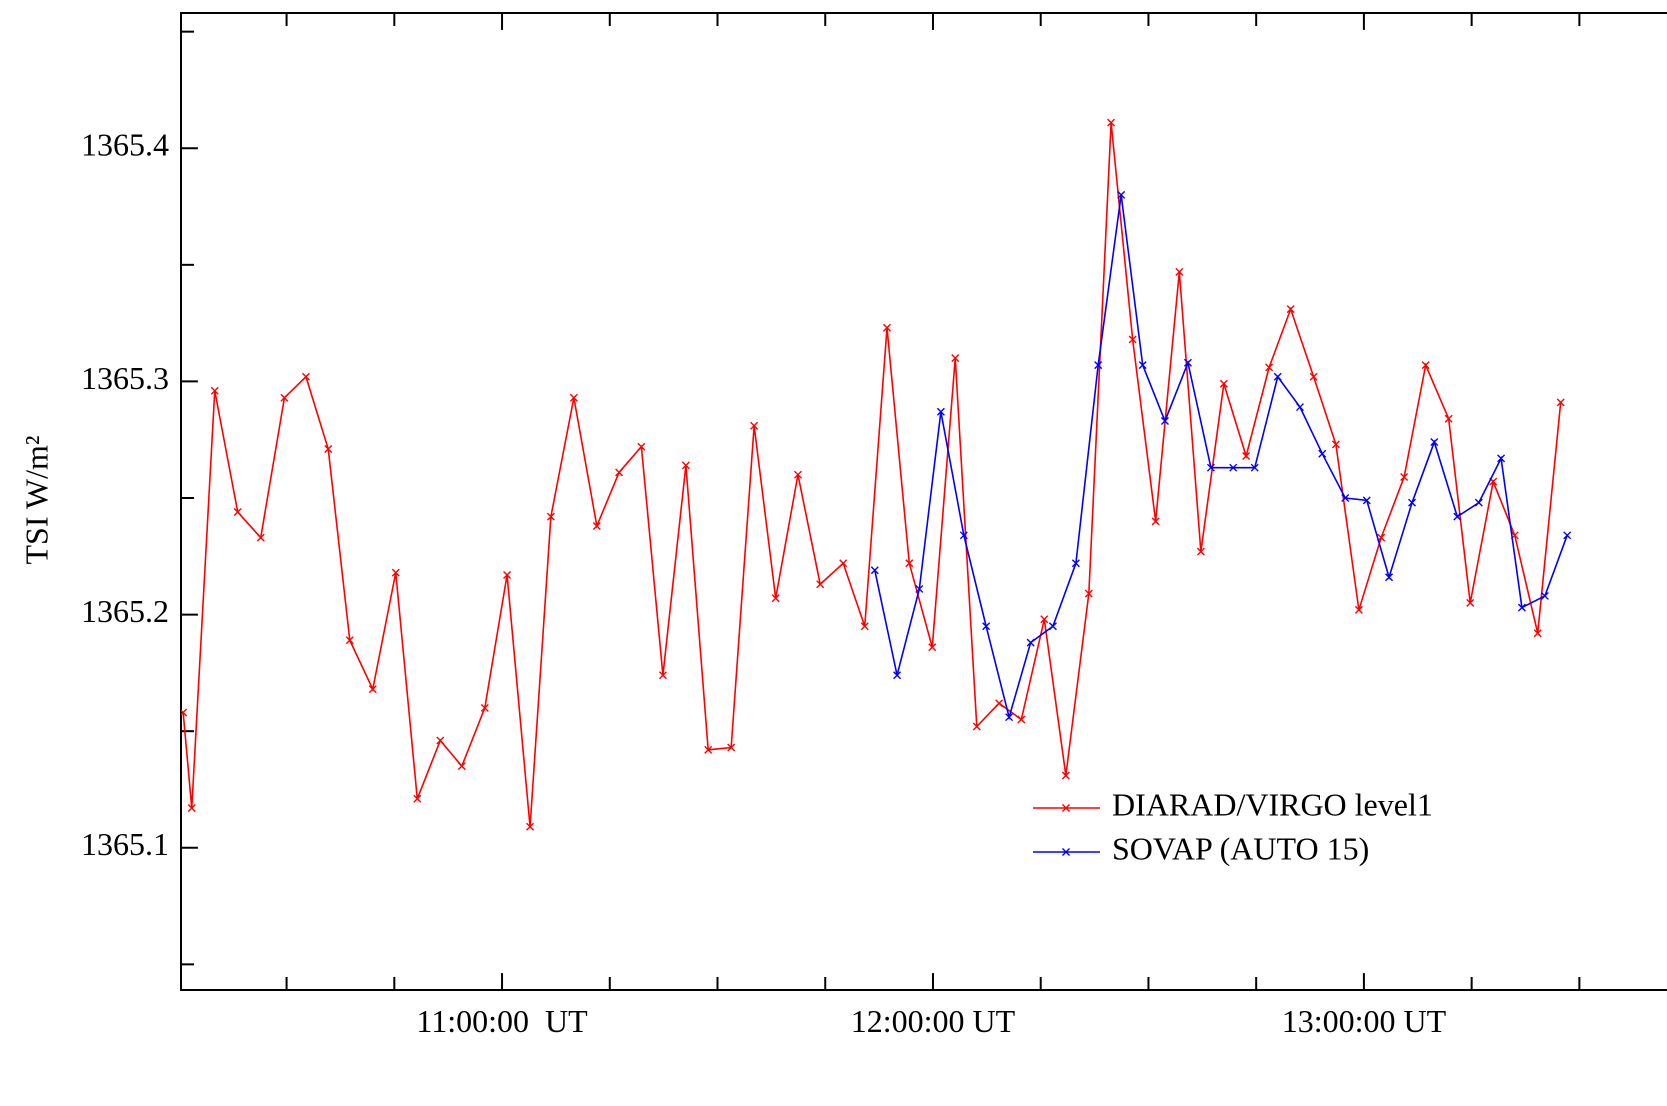 The width and height of the screenshot is (1667, 1106). I want to click on x-tick-label: 11:00:00 UT, so click(502, 1021).